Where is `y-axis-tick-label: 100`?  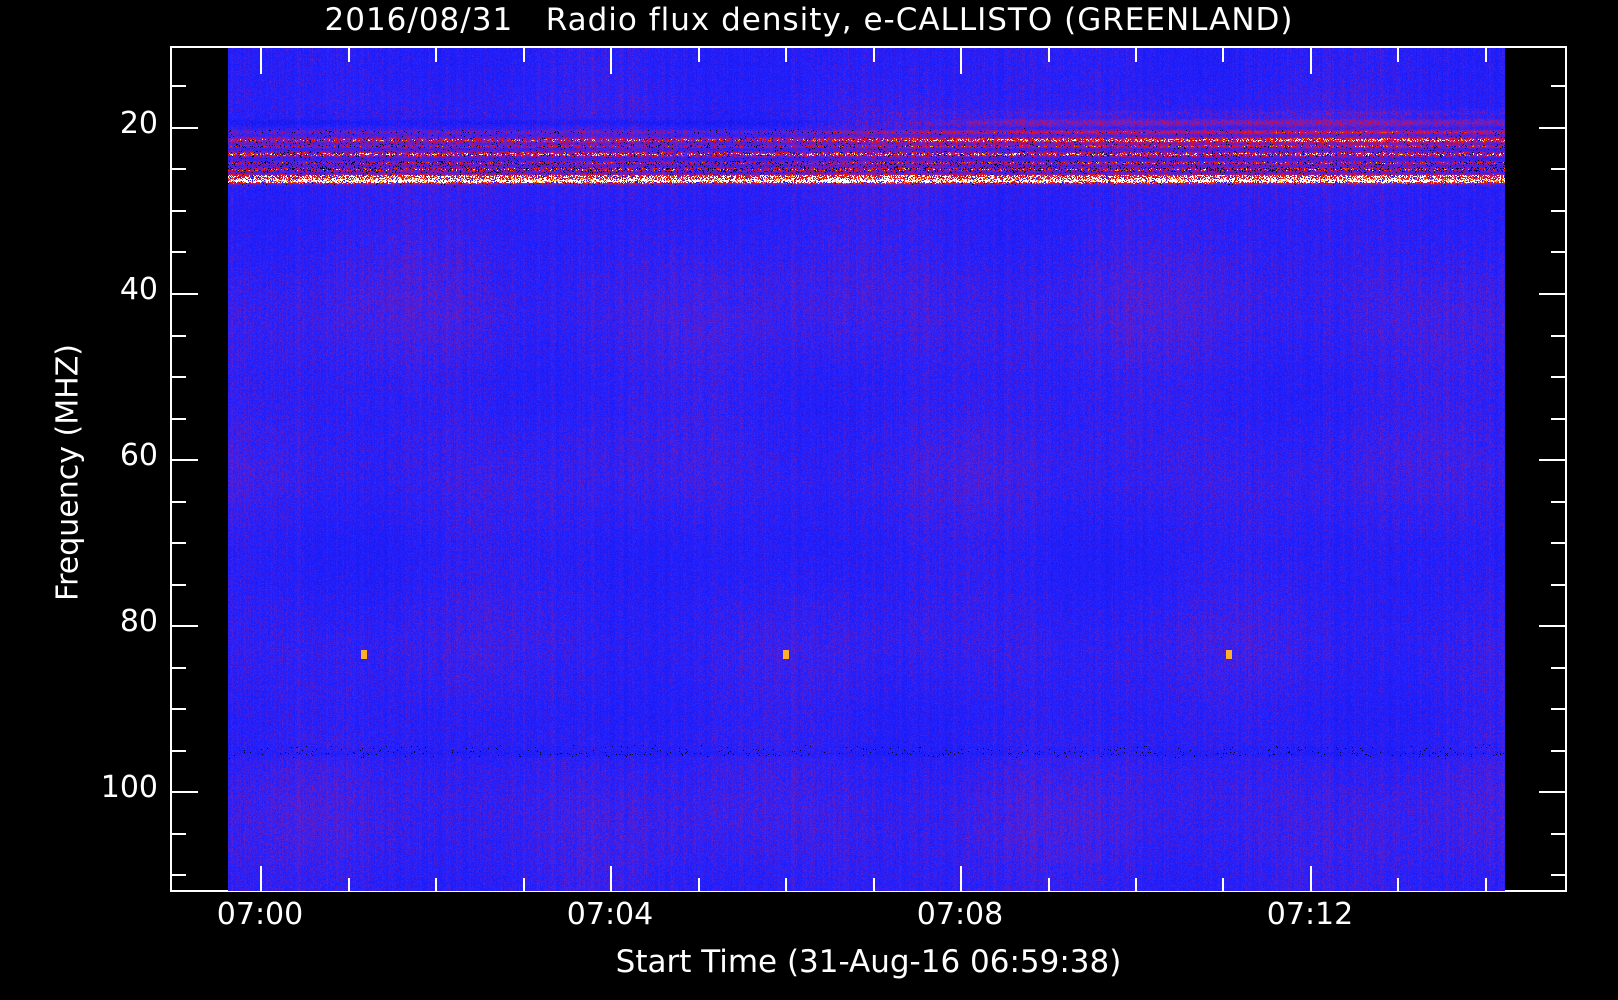
y-axis-tick-label: 100 is located at coordinates (129, 787).